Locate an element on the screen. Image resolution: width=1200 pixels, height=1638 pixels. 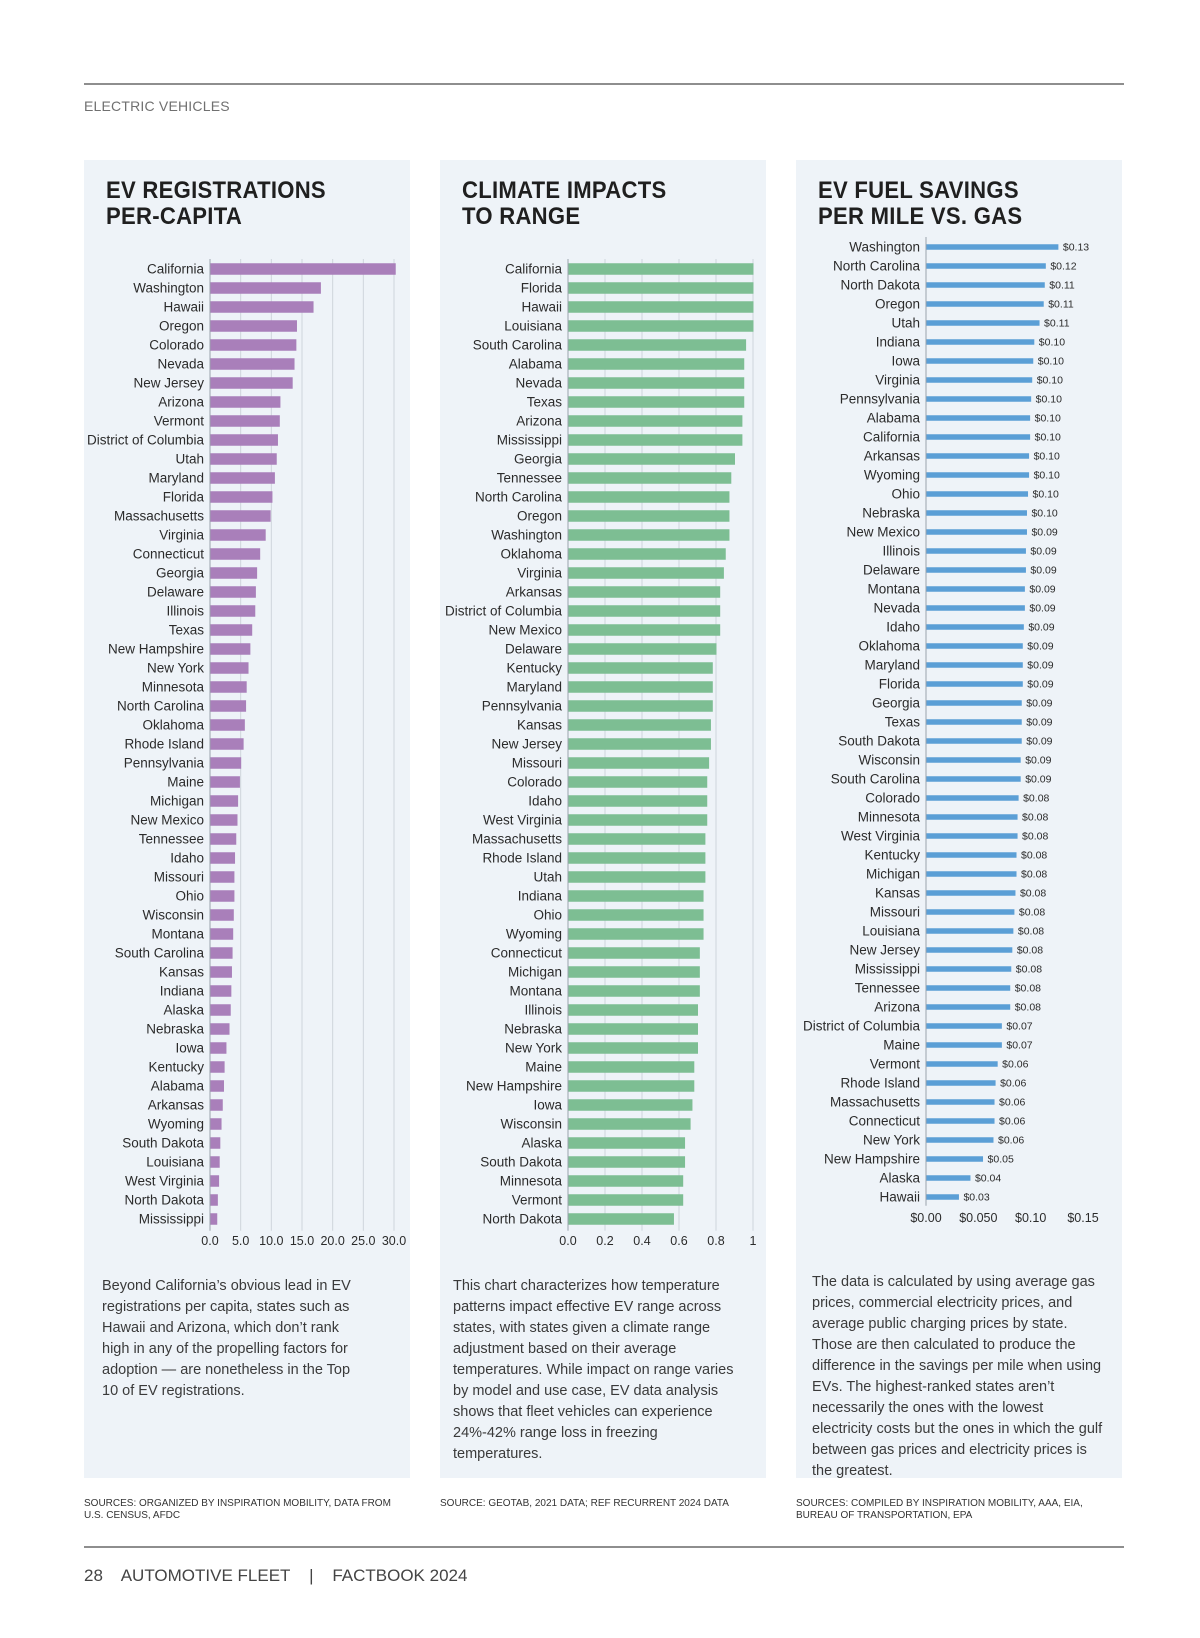
top-rule is located at coordinates (604, 84).